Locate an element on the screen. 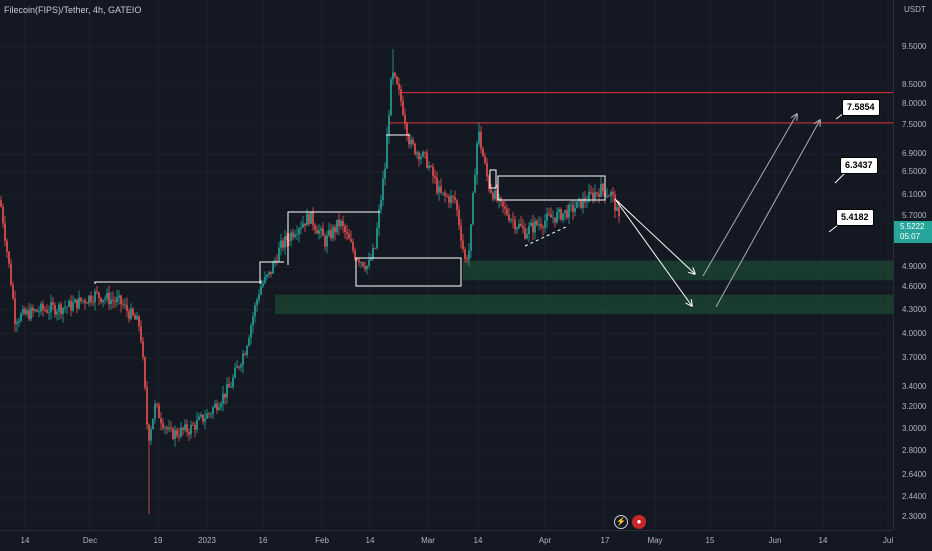 This screenshot has height=551, width=932. price-tick-label: 8.5000 is located at coordinates (914, 84).